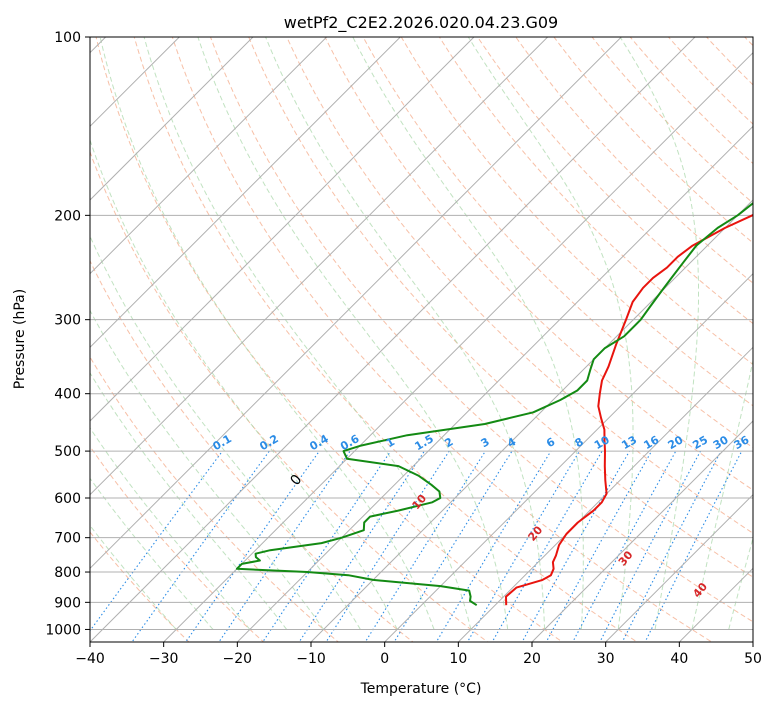  Describe the element at coordinates (606, 659) in the screenshot. I see `x-tick-label: 30` at that location.